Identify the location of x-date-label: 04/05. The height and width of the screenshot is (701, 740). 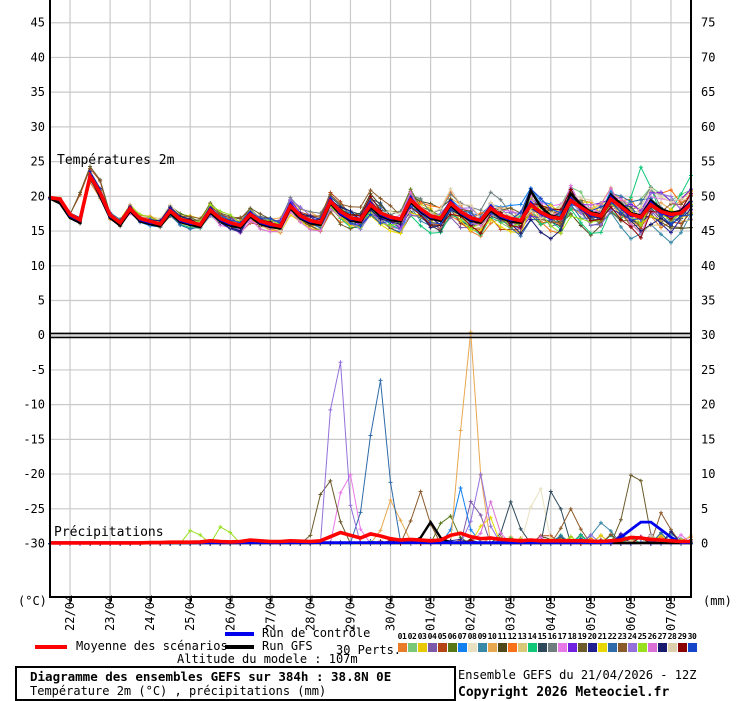
(551, 613).